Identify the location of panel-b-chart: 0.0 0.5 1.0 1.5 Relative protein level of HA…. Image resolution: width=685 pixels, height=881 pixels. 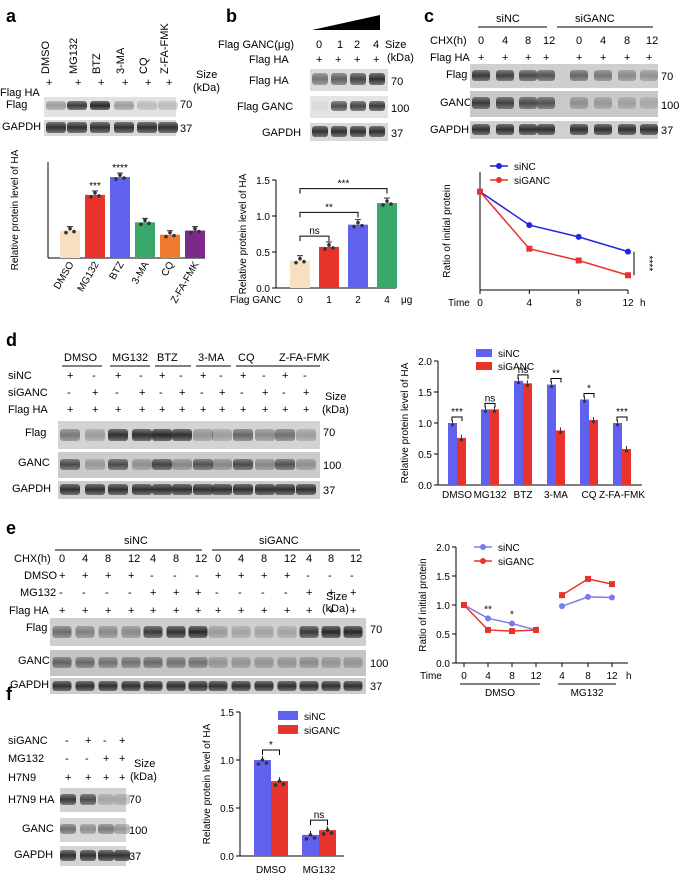
(321, 239).